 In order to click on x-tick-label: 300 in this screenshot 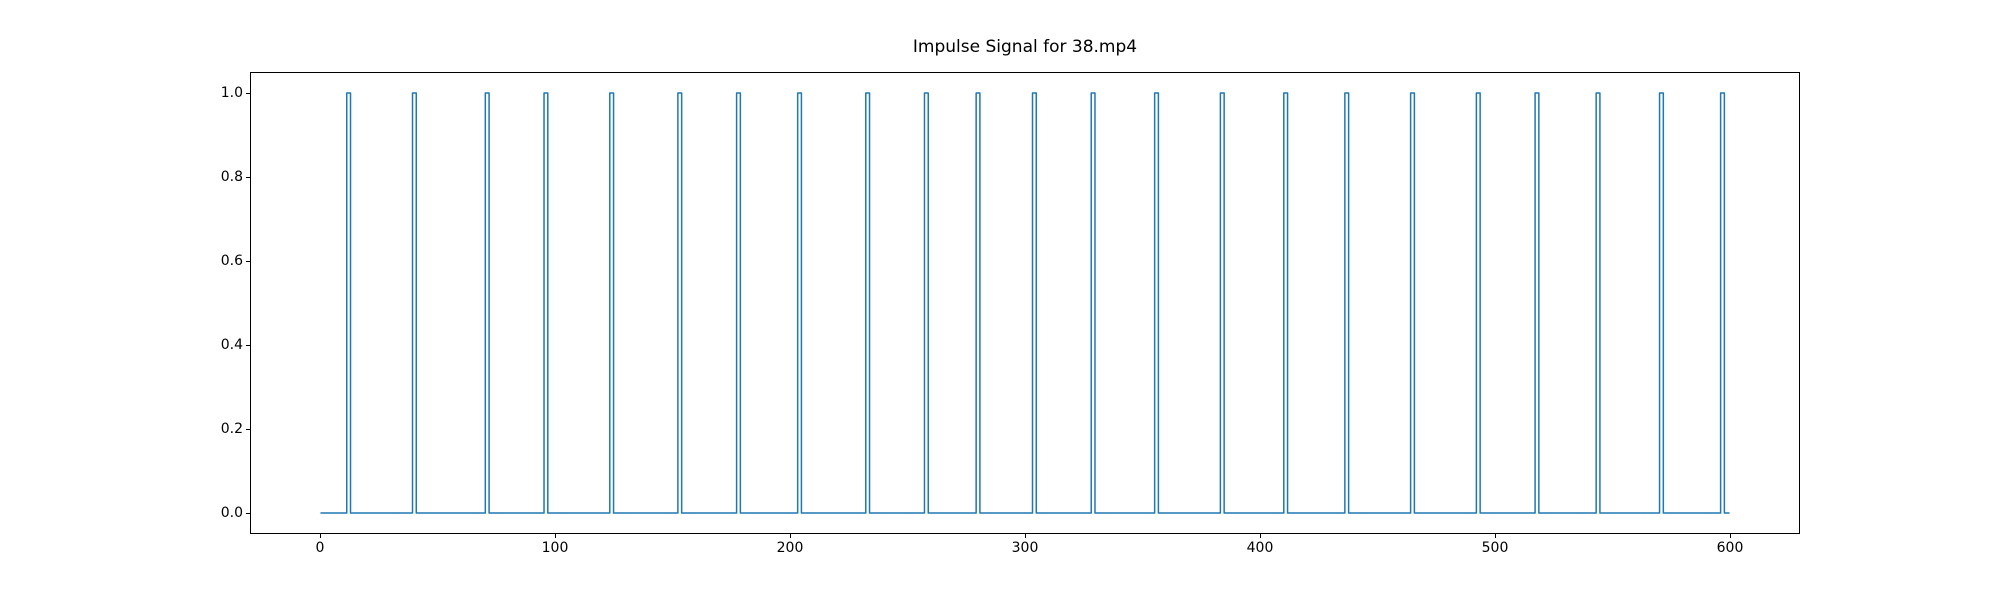, I will do `click(1025, 548)`.